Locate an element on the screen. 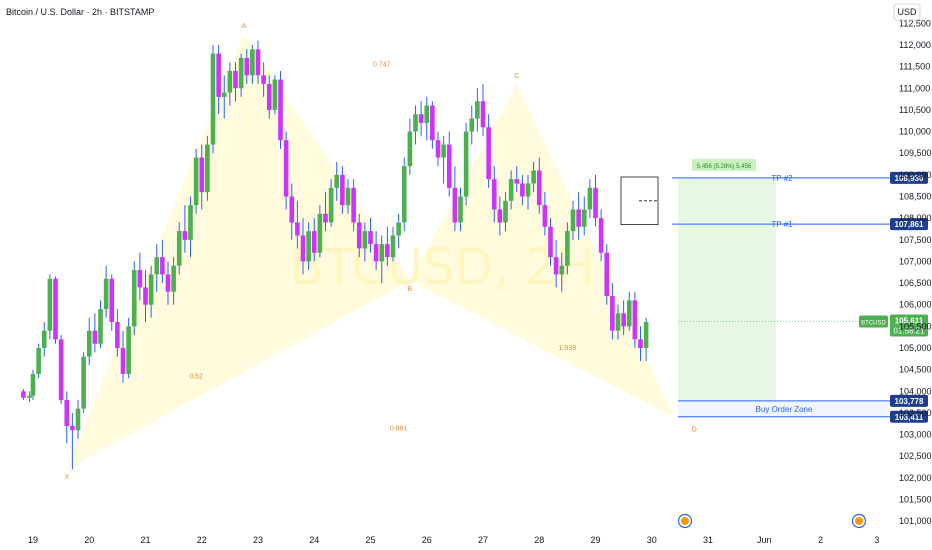  time-axis: 19 20 21 22 23 24 25 26 27 28 29 30 31 Jun 2 3 is located at coordinates (453, 529).